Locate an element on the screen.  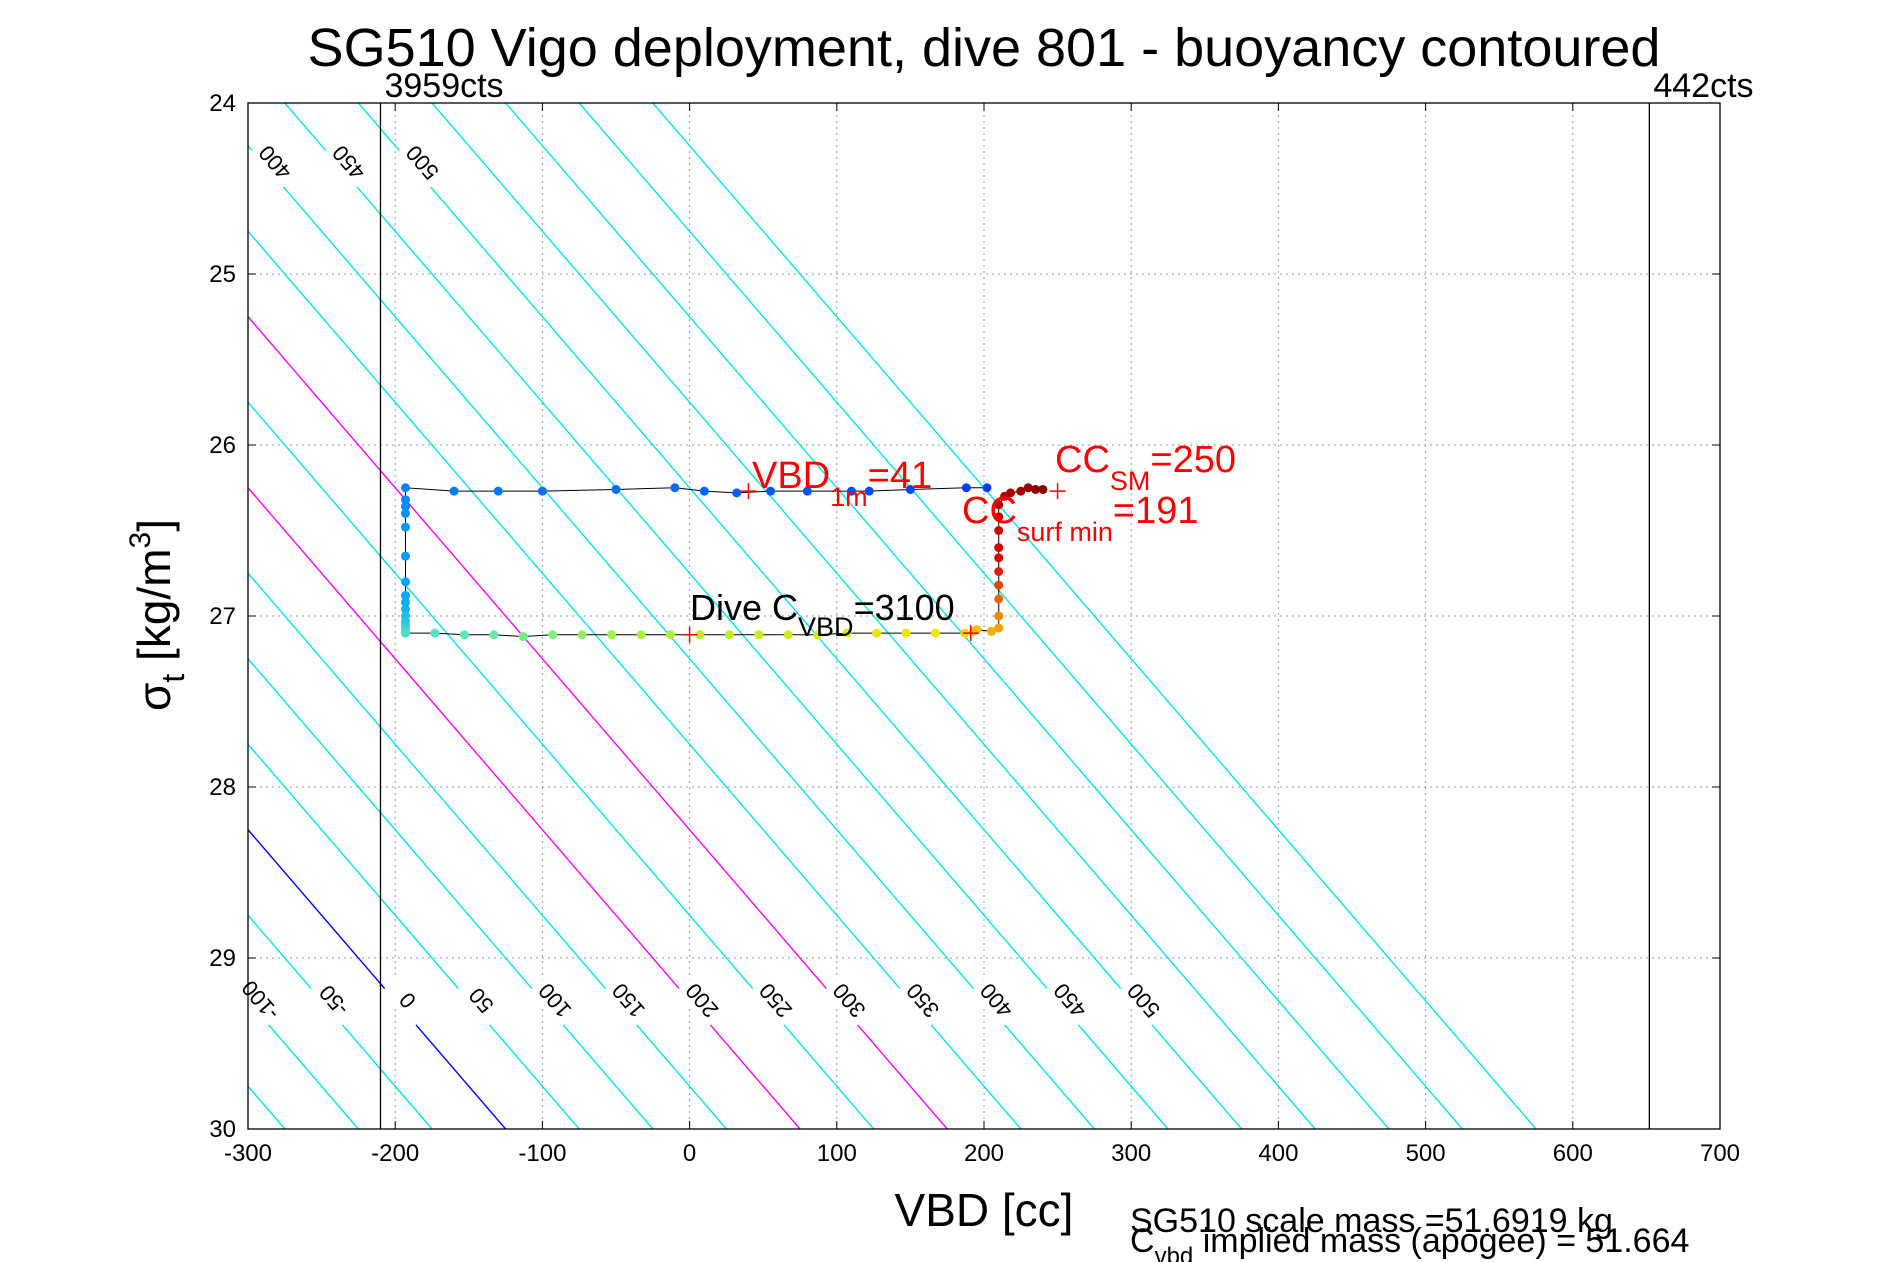
x-tick-label: 300 is located at coordinates (1131, 1153).